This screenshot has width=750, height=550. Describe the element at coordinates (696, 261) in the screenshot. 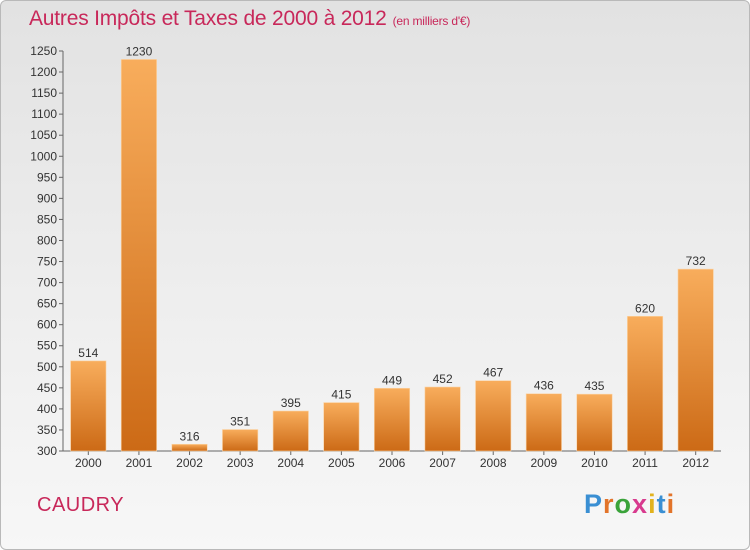

I see `bar-value-label: 732` at that location.